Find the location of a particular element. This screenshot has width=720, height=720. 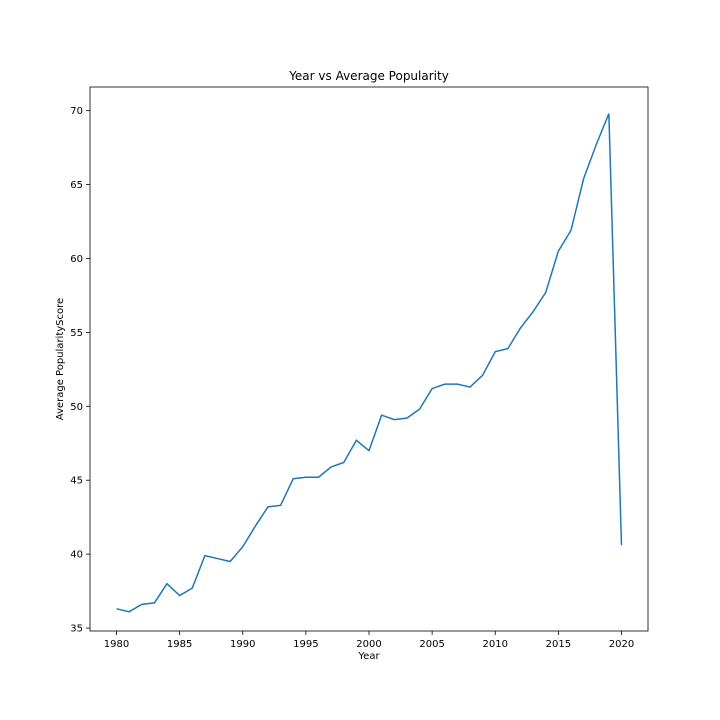

y-tick-label: 70 is located at coordinates (76, 111).